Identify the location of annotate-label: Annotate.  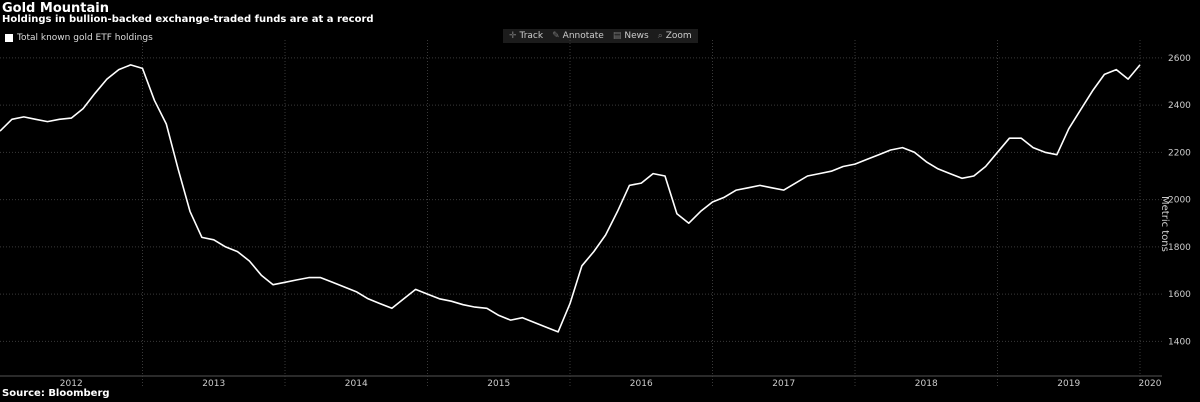
(583, 36).